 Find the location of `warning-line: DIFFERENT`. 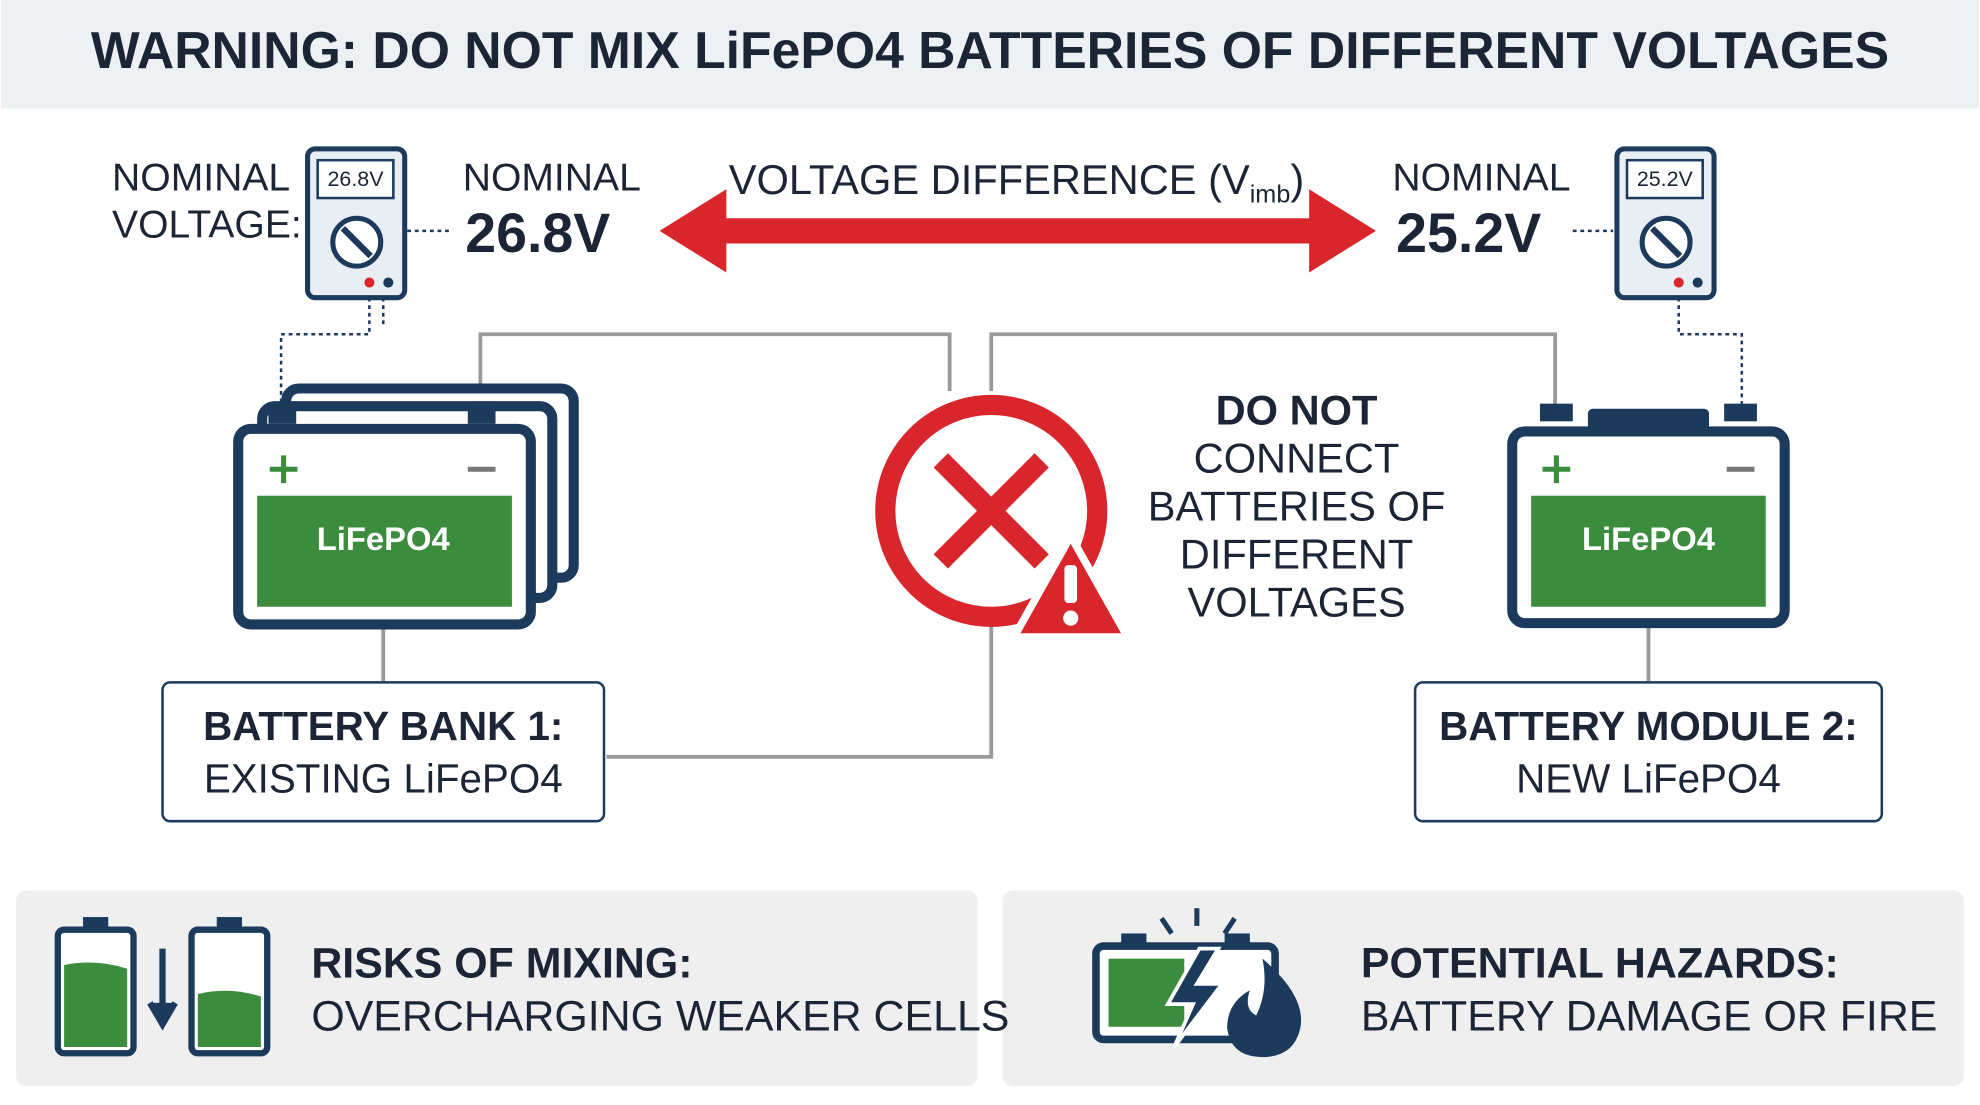

warning-line: DIFFERENT is located at coordinates (1296, 554).